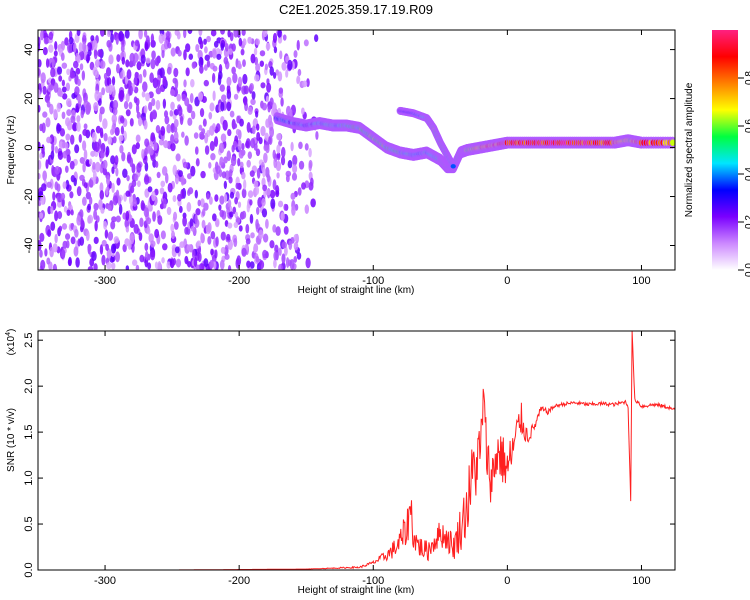  Describe the element at coordinates (373, 581) in the screenshot. I see `x-tick-label: -100` at that location.